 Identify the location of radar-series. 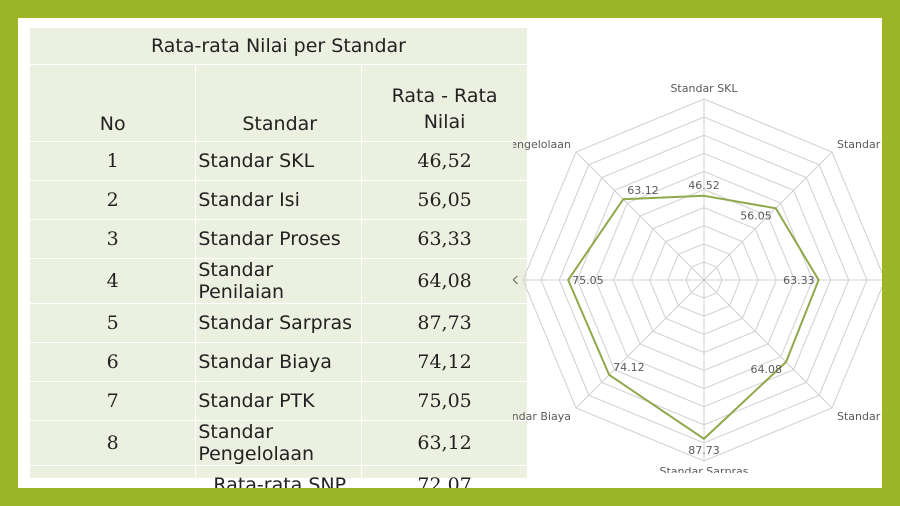
(693, 317).